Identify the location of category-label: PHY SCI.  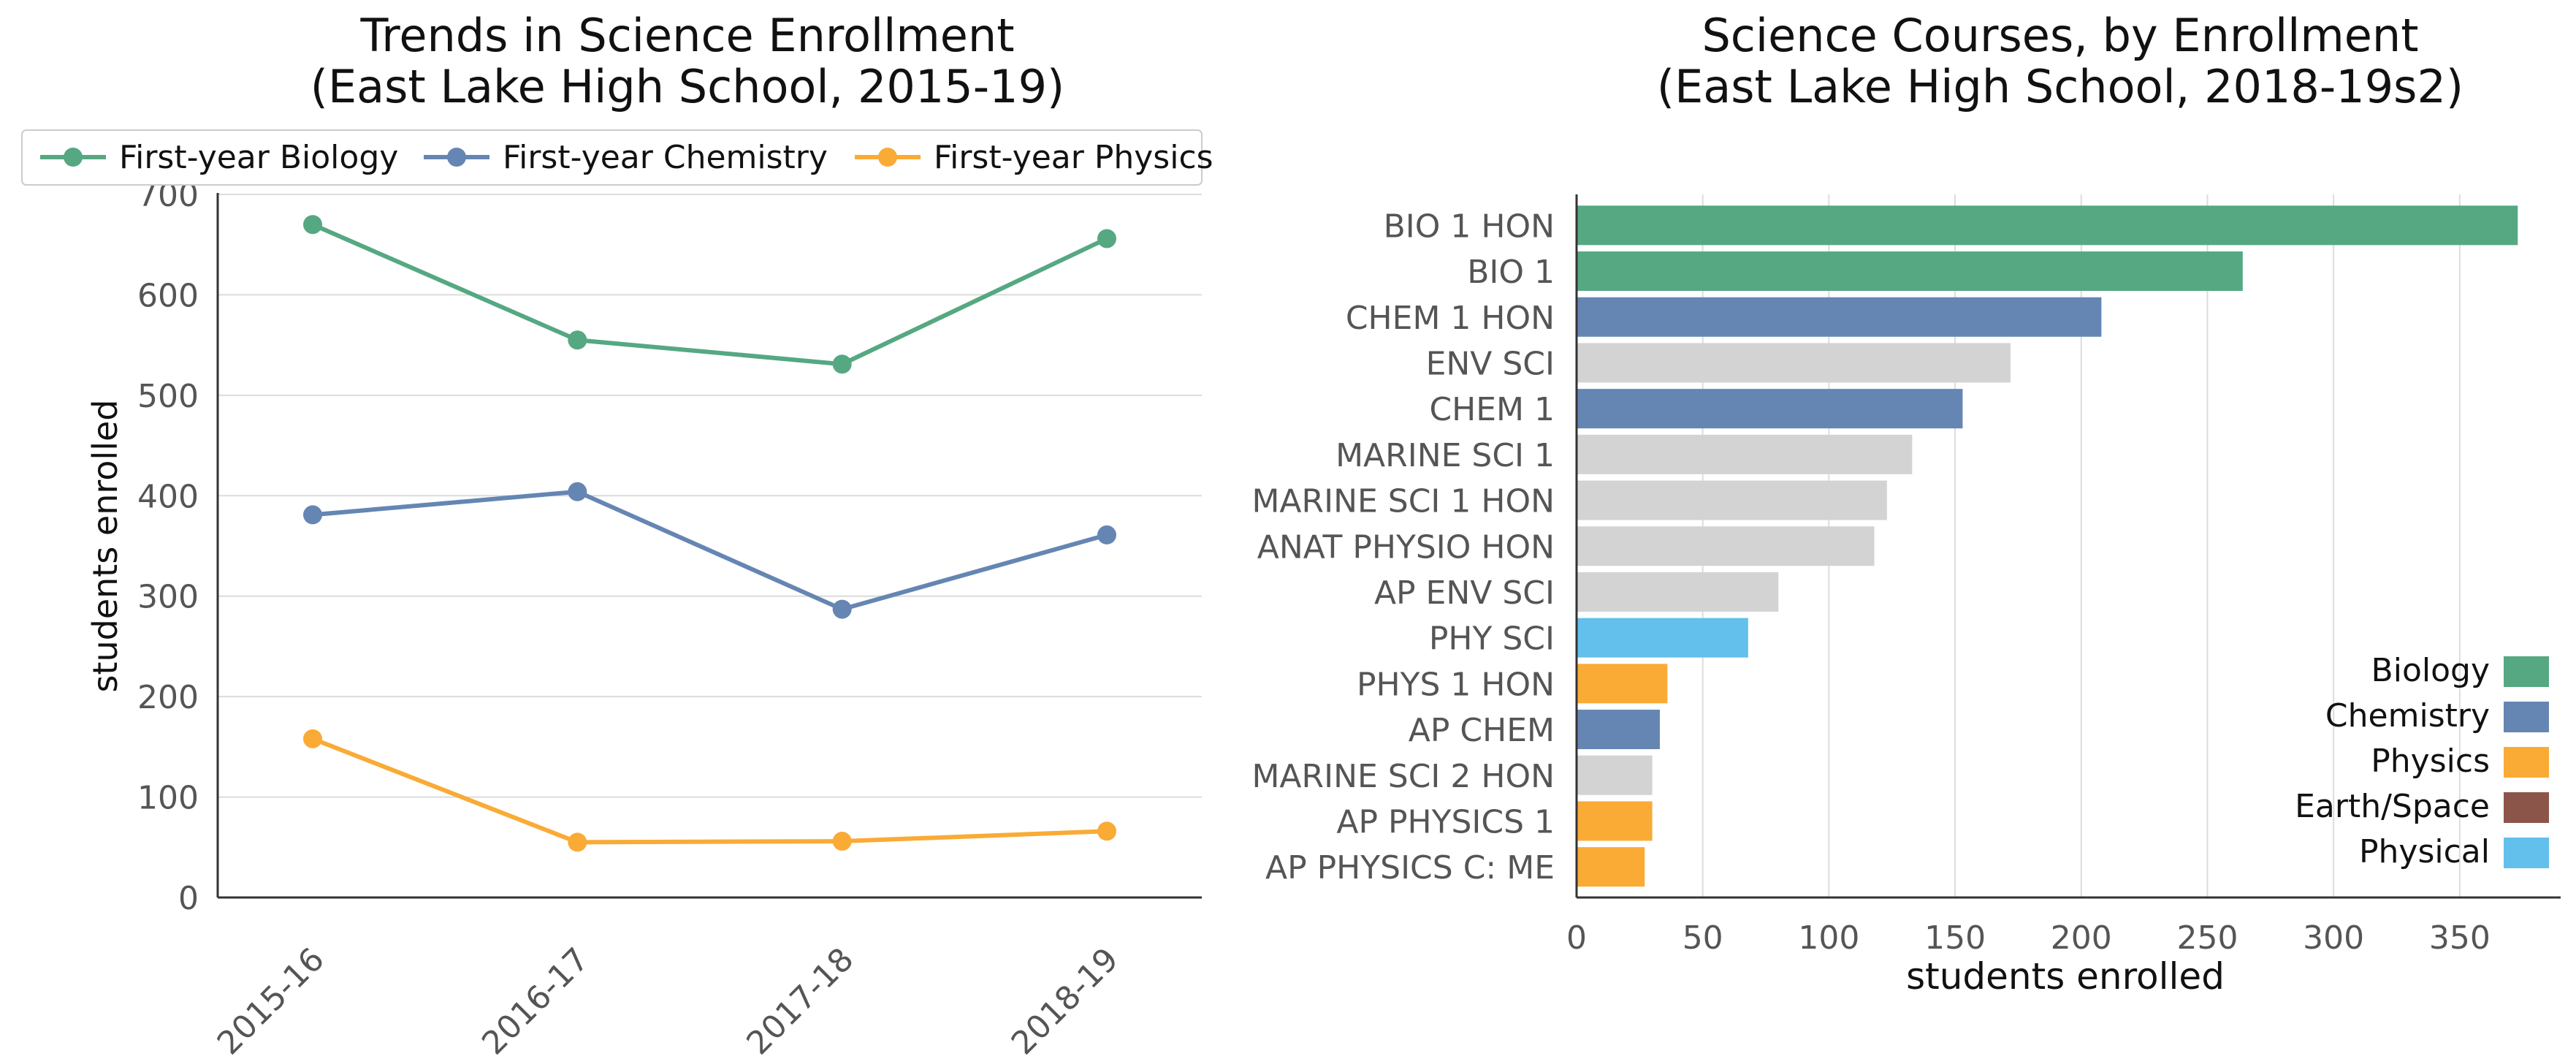
(1492, 639).